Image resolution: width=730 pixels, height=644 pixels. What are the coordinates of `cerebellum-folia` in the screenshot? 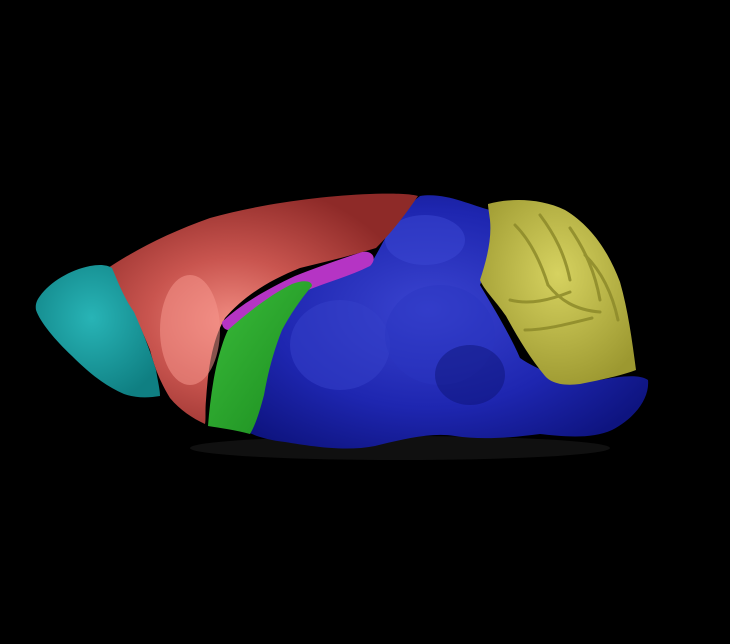 It's located at (564, 272).